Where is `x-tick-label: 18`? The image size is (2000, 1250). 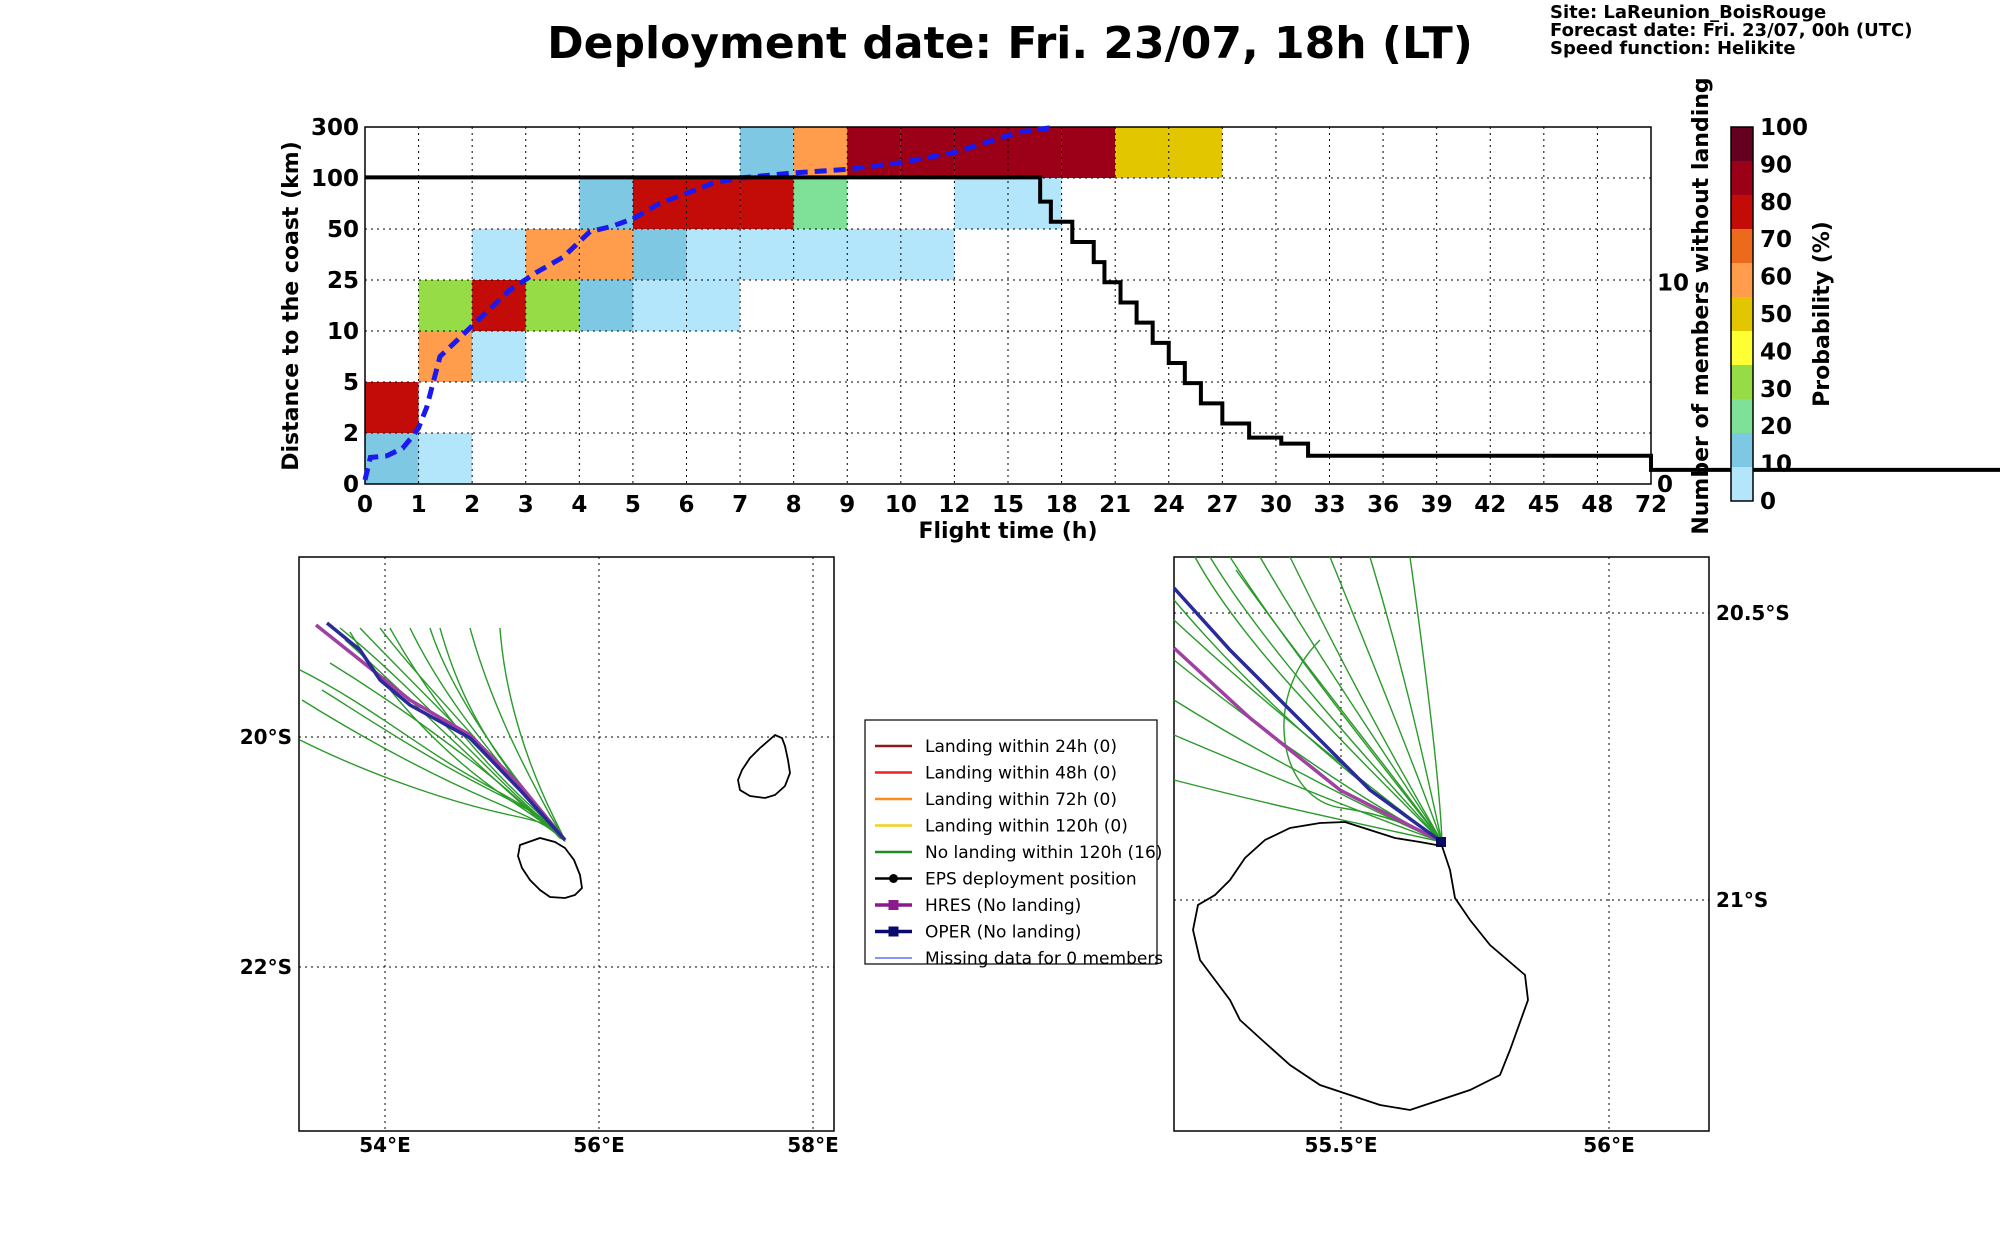 x-tick-label: 18 is located at coordinates (1062, 505).